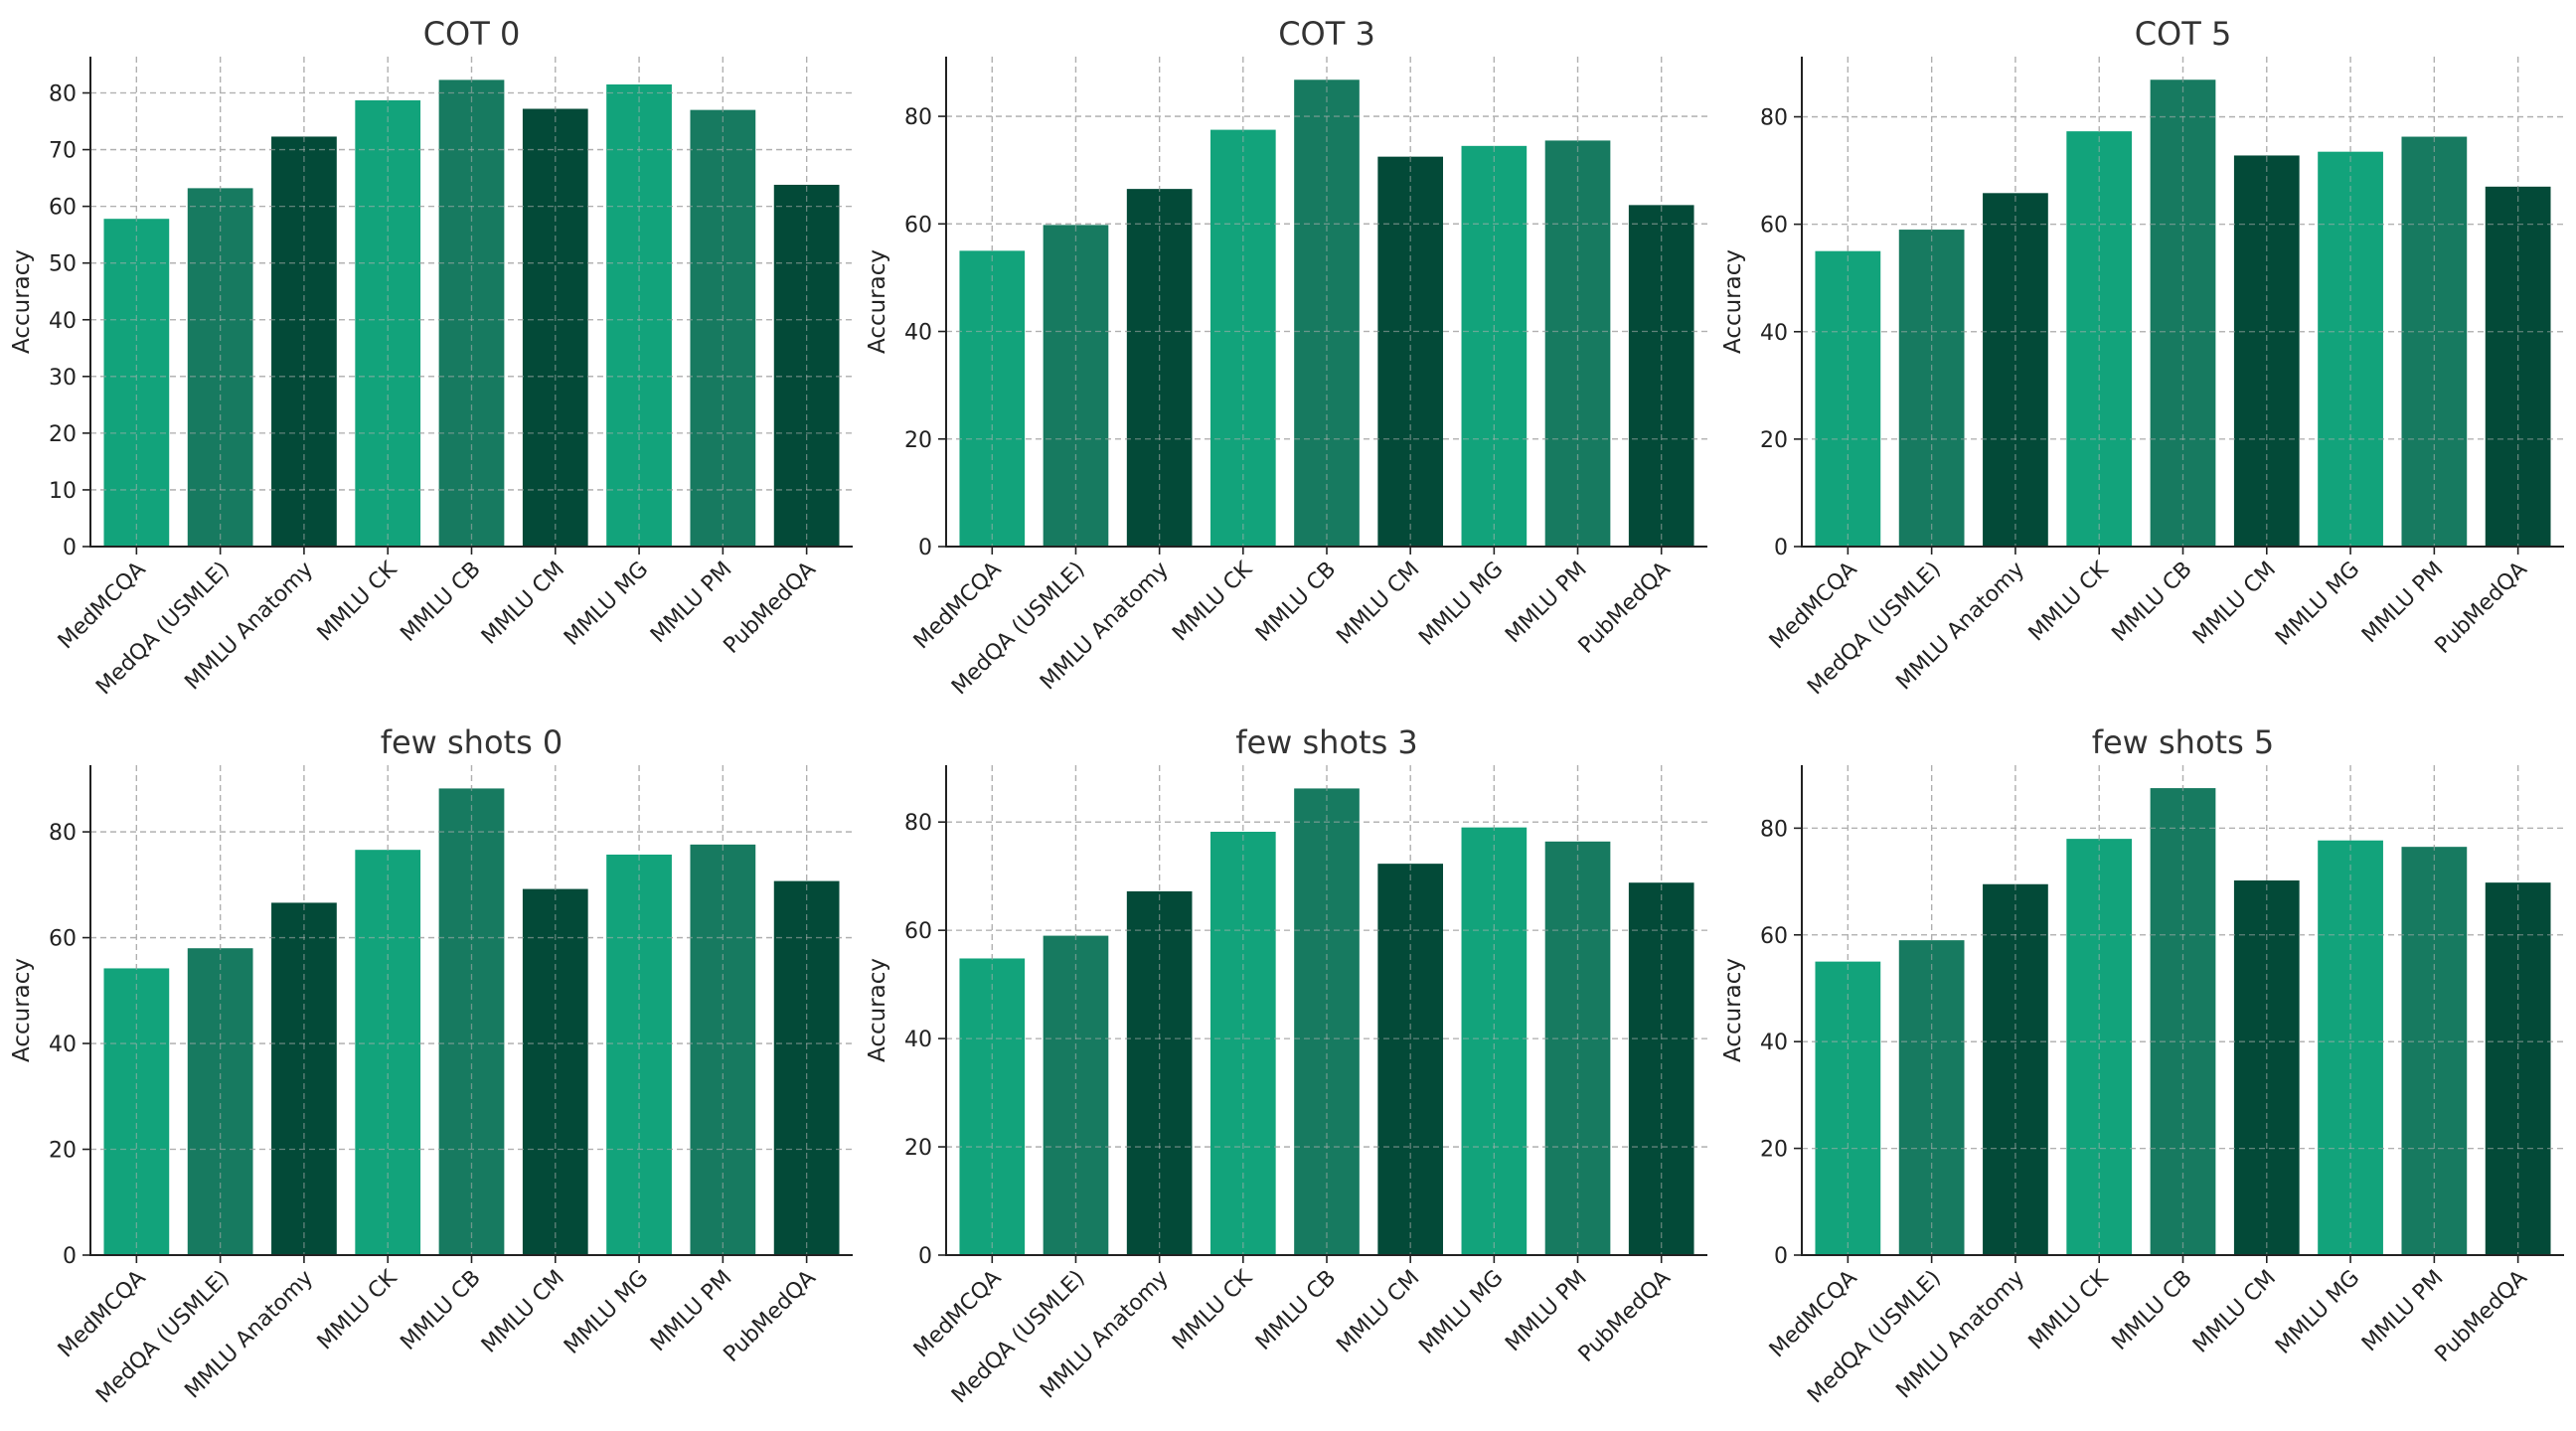 The width and height of the screenshot is (2576, 1431). Describe the element at coordinates (388, 323) in the screenshot. I see `bar-mmlu-ck` at that location.